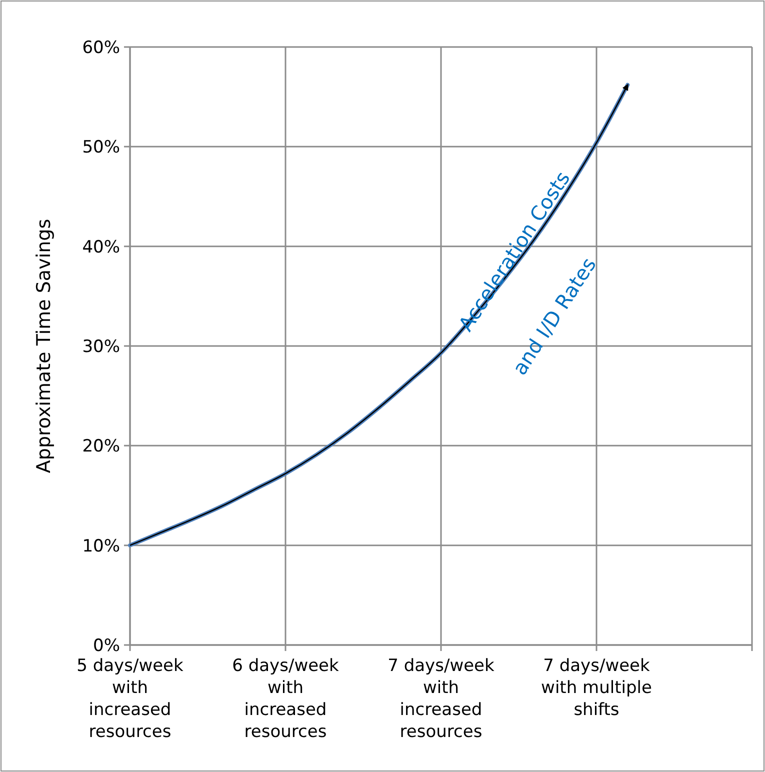  I want to click on y-tick-label: 40%, so click(101, 247).